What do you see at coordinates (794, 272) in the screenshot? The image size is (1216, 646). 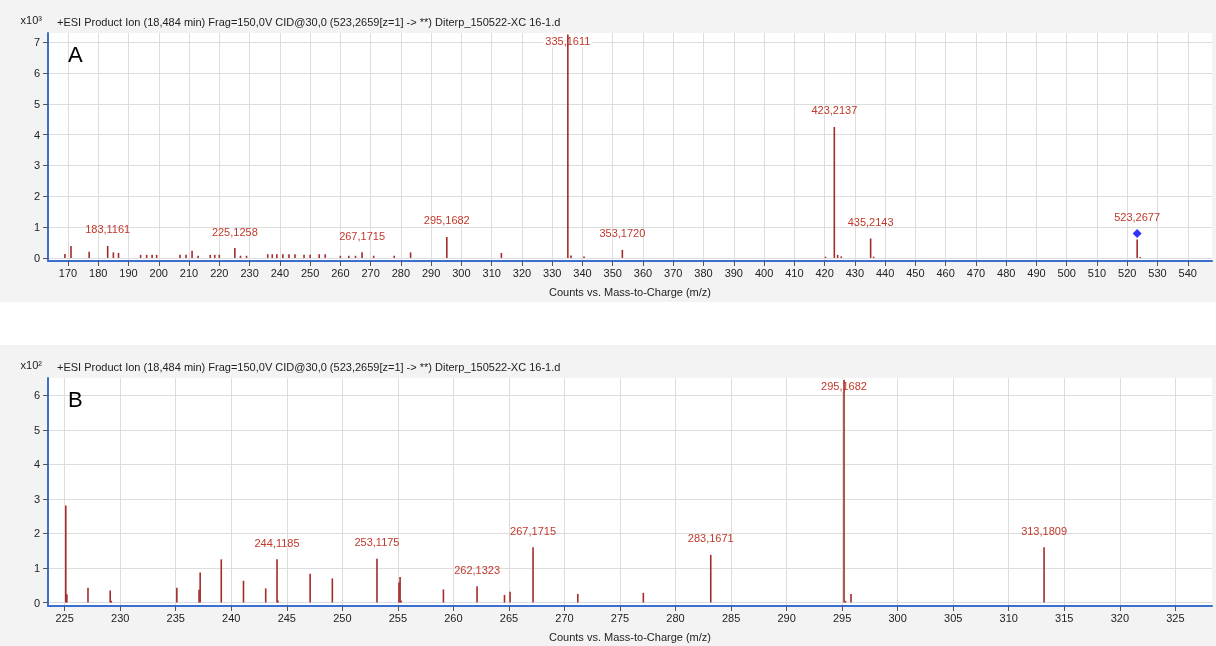 I see `x-tick-label: 410` at bounding box center [794, 272].